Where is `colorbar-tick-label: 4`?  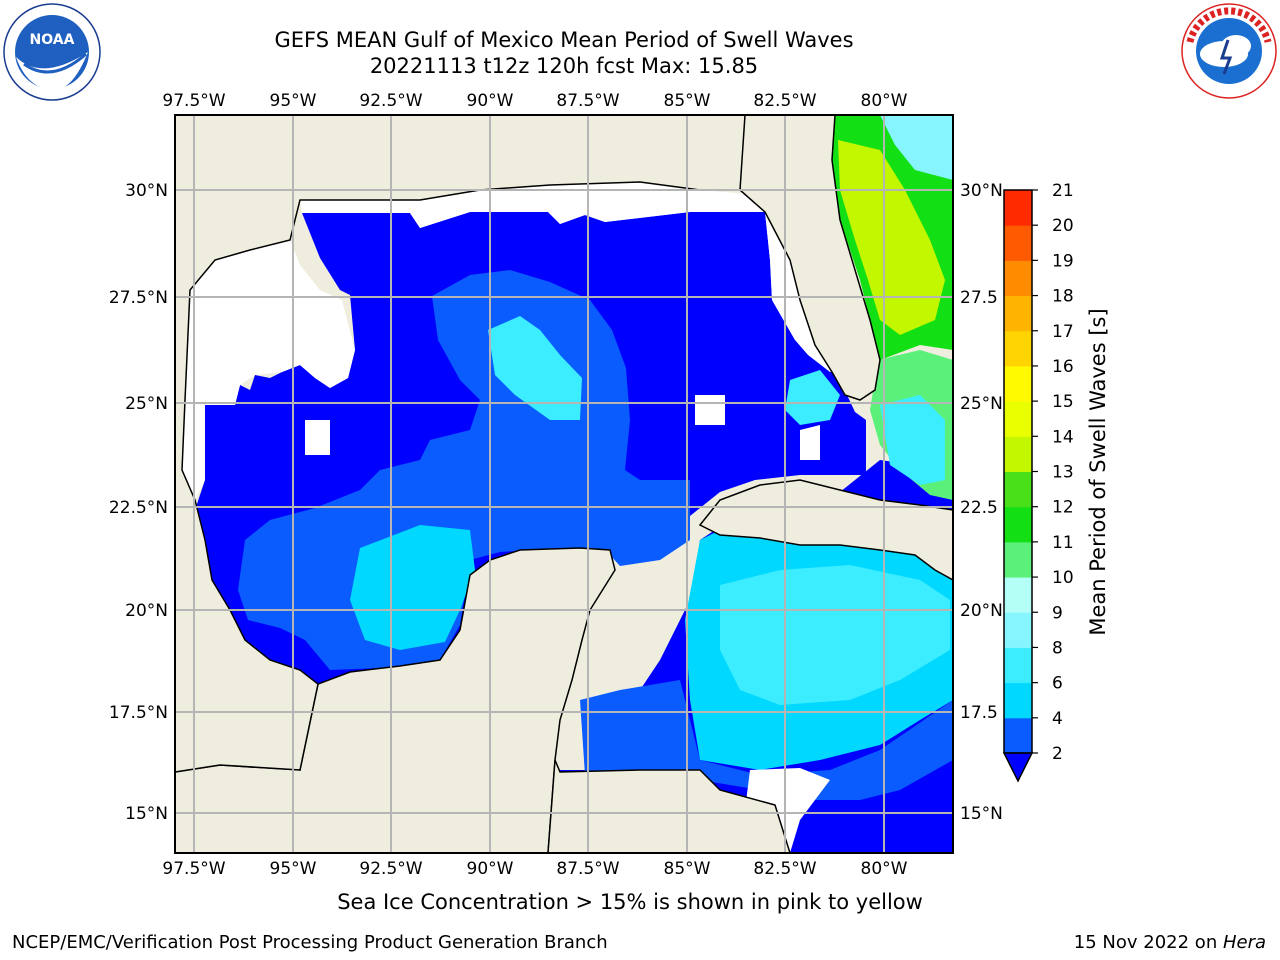 colorbar-tick-label: 4 is located at coordinates (1057, 719).